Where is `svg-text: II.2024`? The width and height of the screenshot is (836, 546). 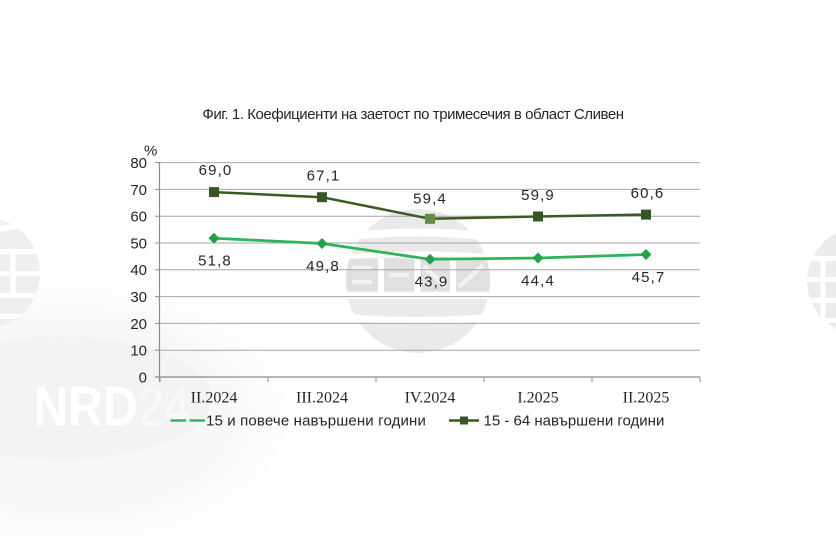
svg-text: II.2024 is located at coordinates (214, 398).